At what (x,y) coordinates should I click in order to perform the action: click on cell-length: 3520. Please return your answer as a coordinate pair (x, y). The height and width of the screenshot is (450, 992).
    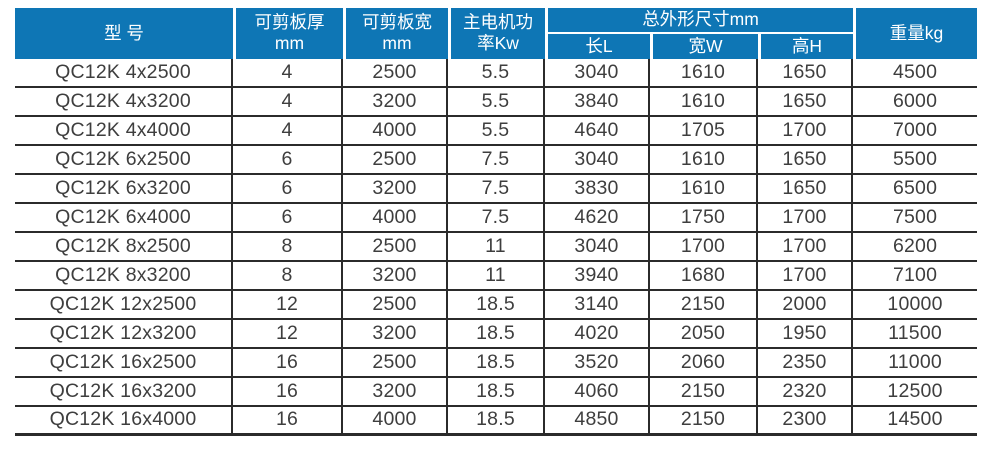
    Looking at the image, I should click on (597, 364).